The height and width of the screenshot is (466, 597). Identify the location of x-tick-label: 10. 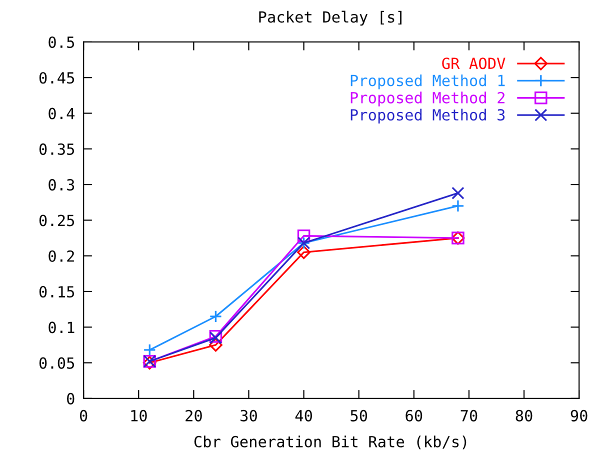
(139, 416).